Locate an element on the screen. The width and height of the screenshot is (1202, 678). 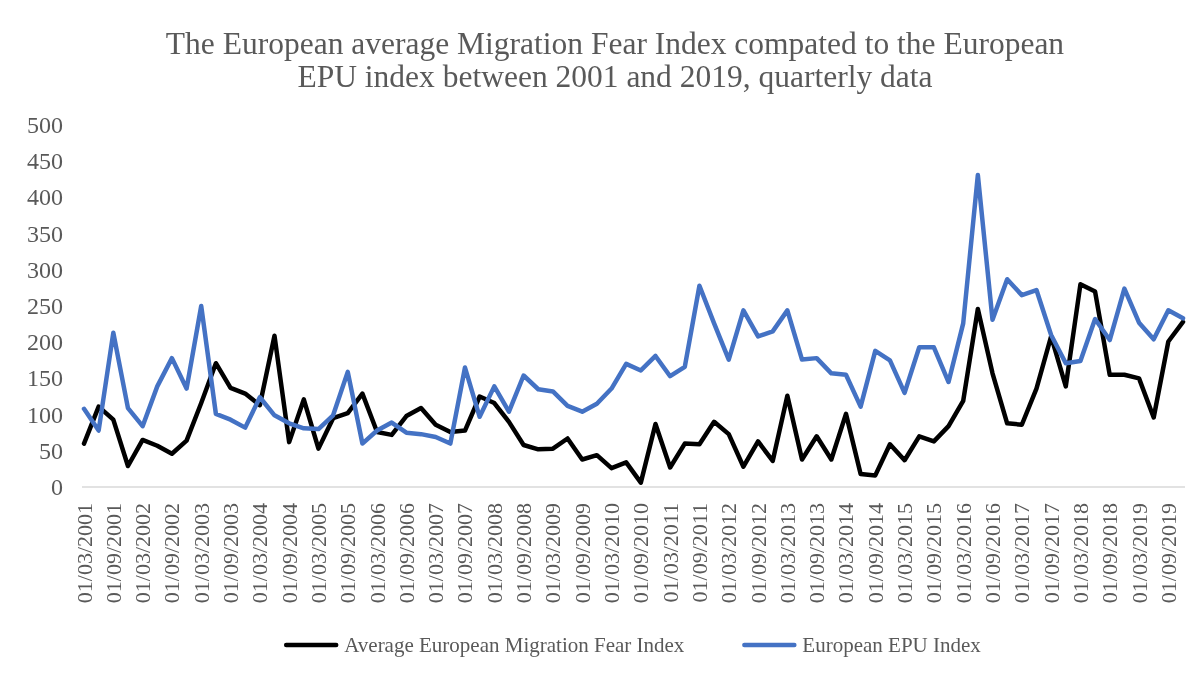
x-tick-label: 01/03/2017 is located at coordinates (1022, 553).